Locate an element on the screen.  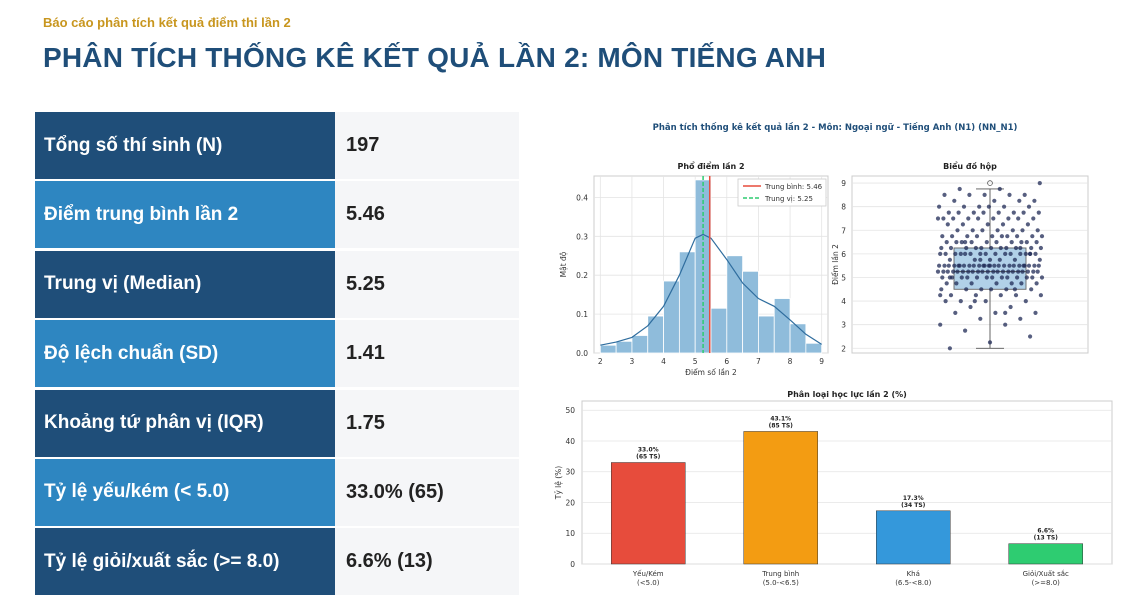
stat-label: Tổng số thí sinh (N) is located at coordinates (185, 145).